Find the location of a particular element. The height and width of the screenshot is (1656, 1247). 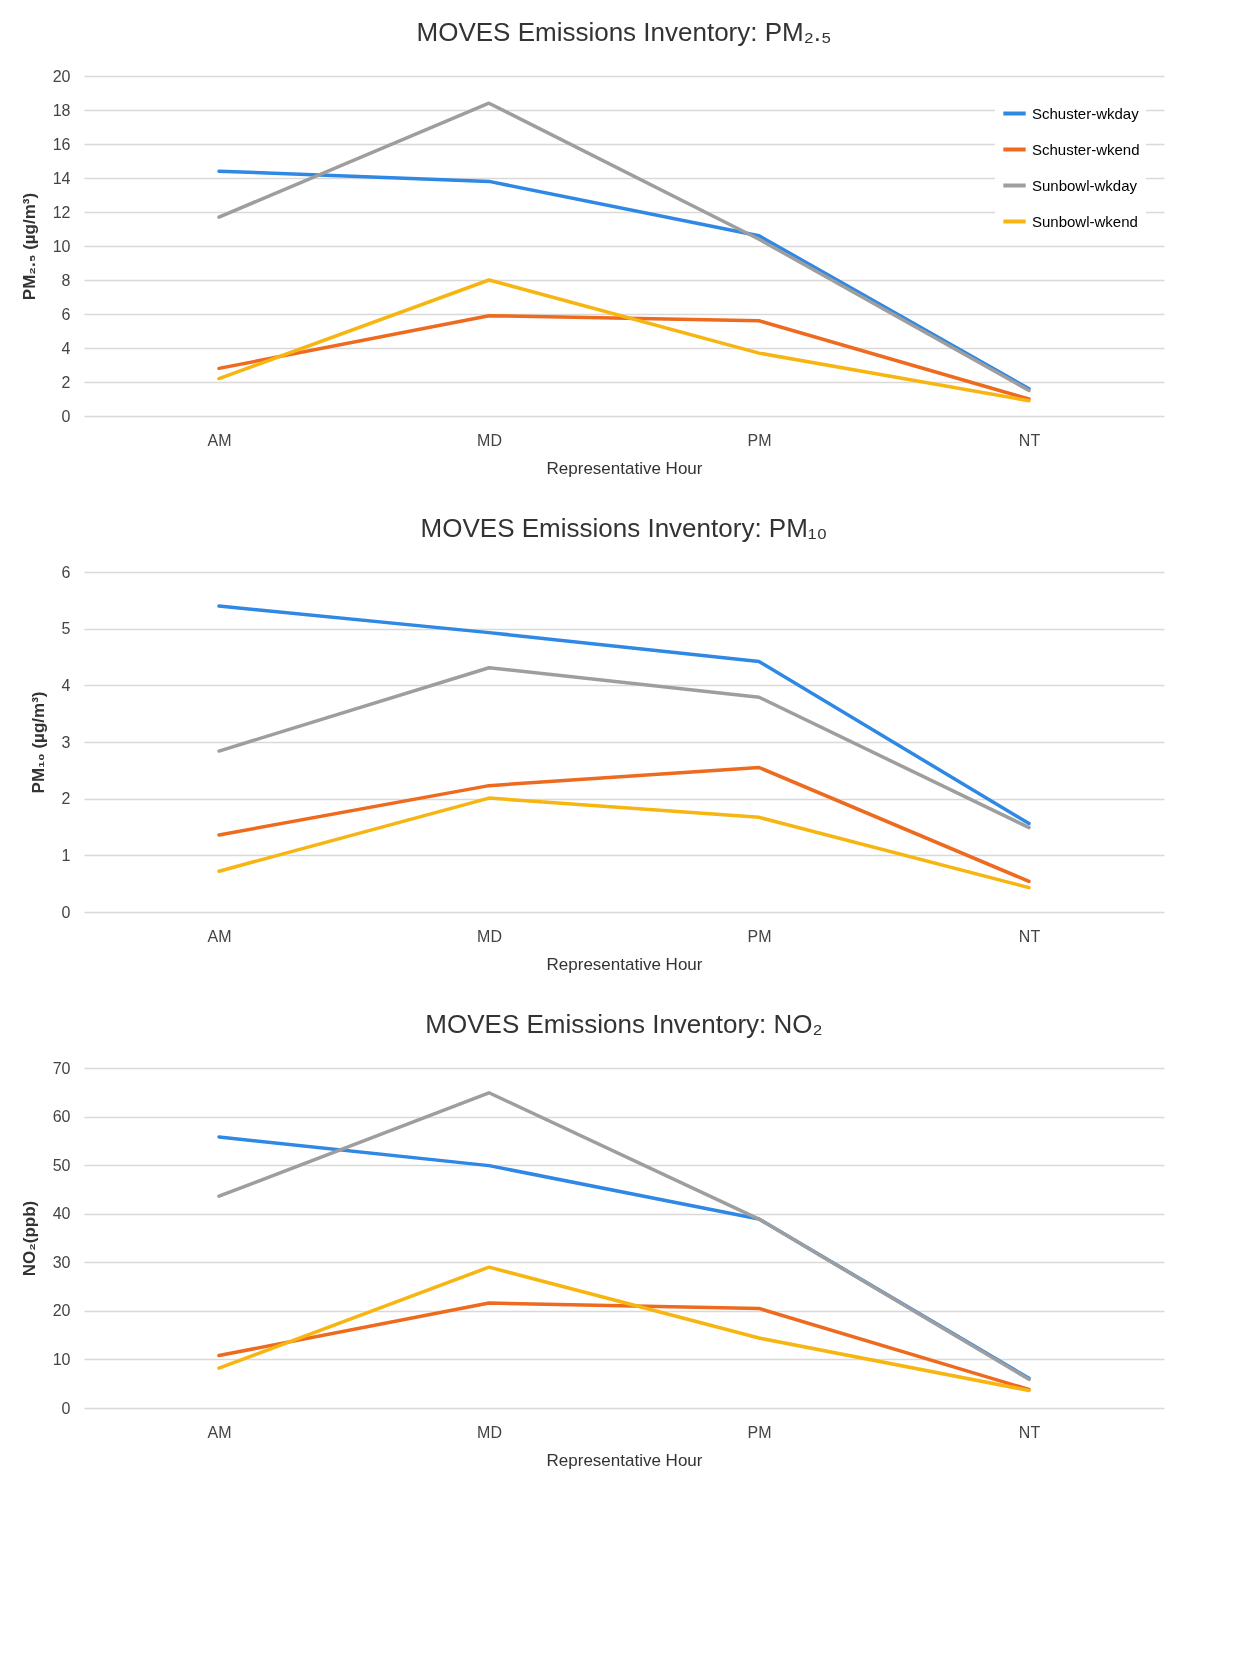

y-tick-label: 70 is located at coordinates (61, 1068).